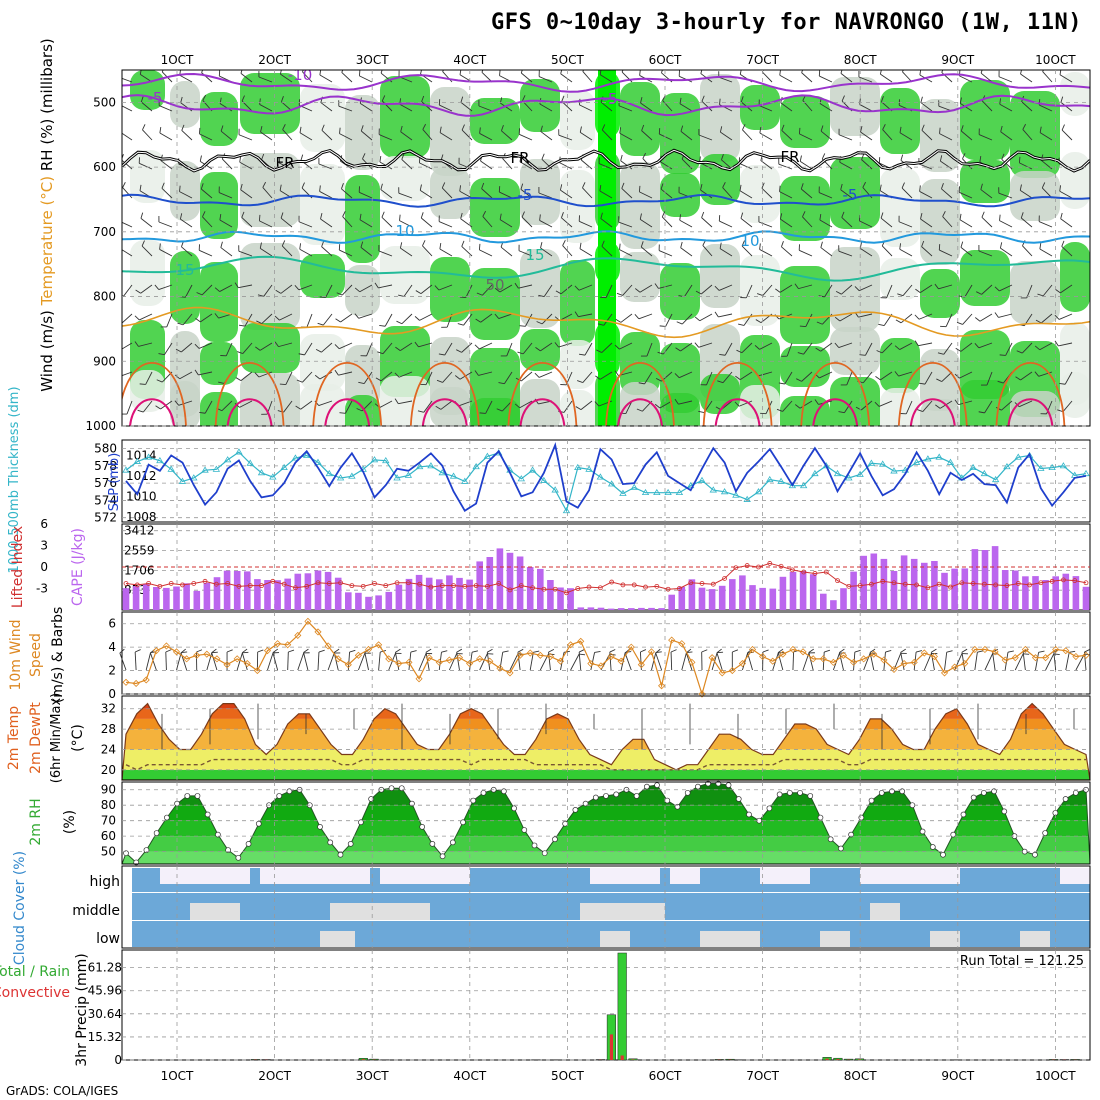 The height and width of the screenshot is (1100, 1100). Describe the element at coordinates (762, 1076) in the screenshot. I see `bottom-date-label: 7OCT` at that location.